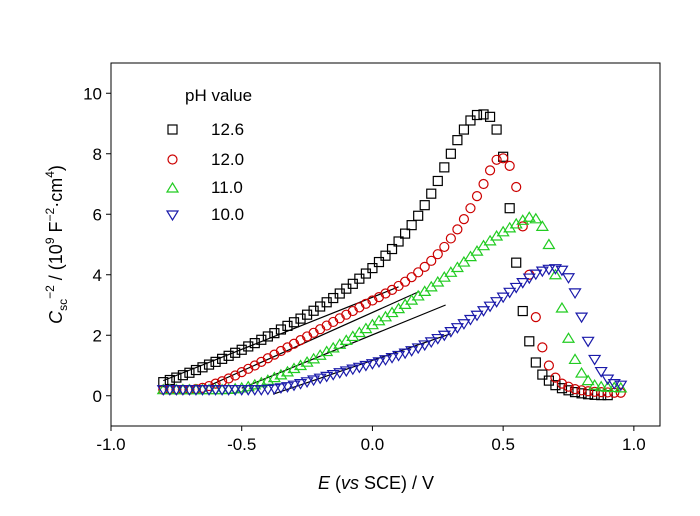 This screenshot has width=700, height=516. What do you see at coordinates (172, 187) in the screenshot?
I see `legend-triangle-up-marker` at bounding box center [172, 187].